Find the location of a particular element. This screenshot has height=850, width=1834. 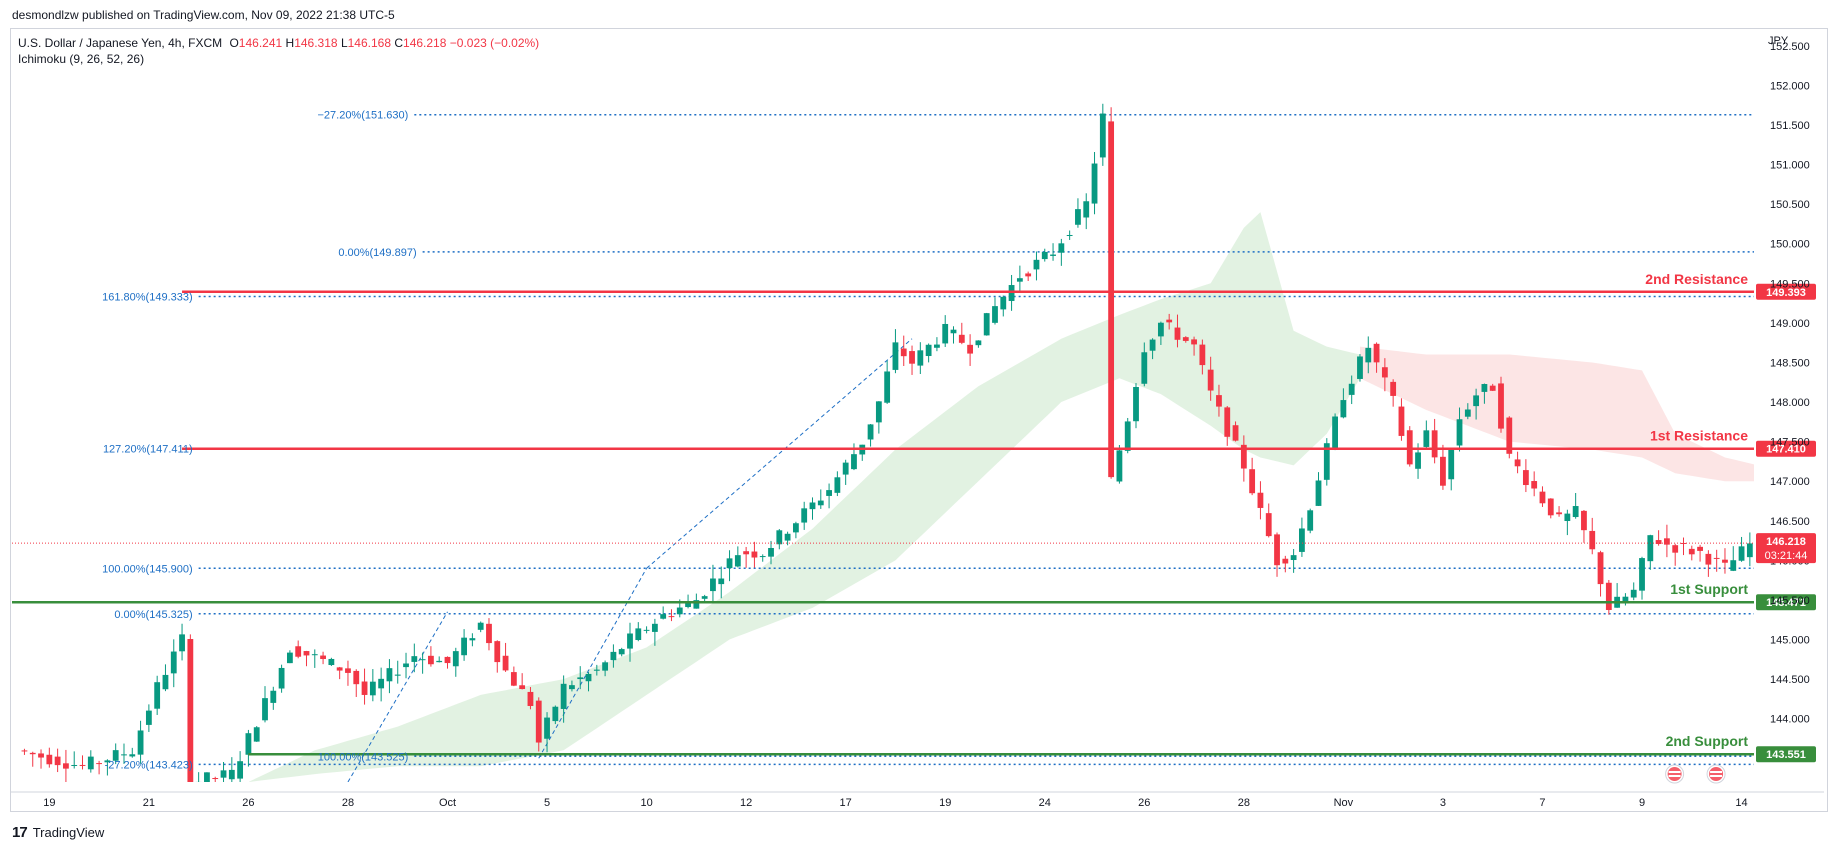

legend-low: 146.168 is located at coordinates (369, 43).